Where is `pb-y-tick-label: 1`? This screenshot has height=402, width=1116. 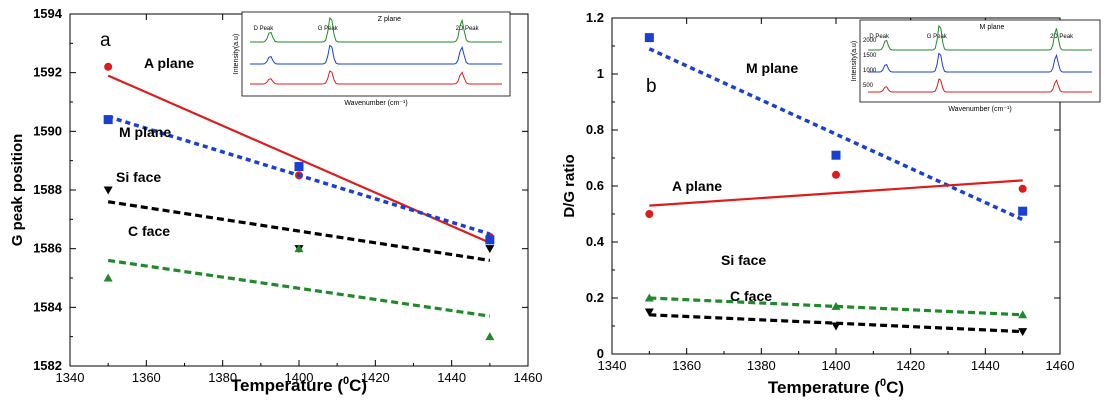
pb-y-tick-label: 1 is located at coordinates (600, 73).